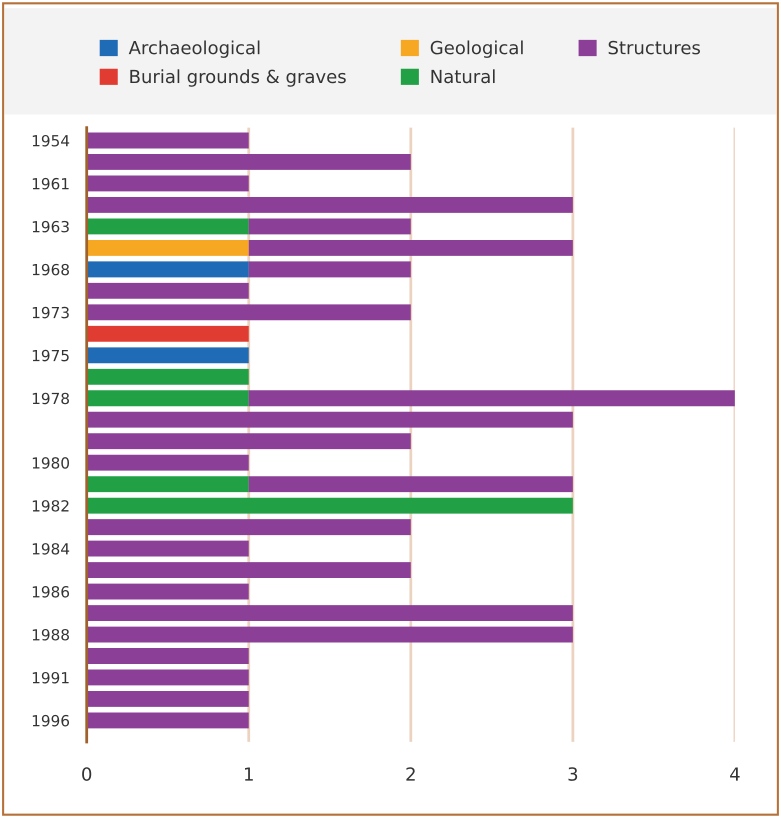 The width and height of the screenshot is (781, 818). I want to click on y-tick-label: 1963, so click(50, 226).